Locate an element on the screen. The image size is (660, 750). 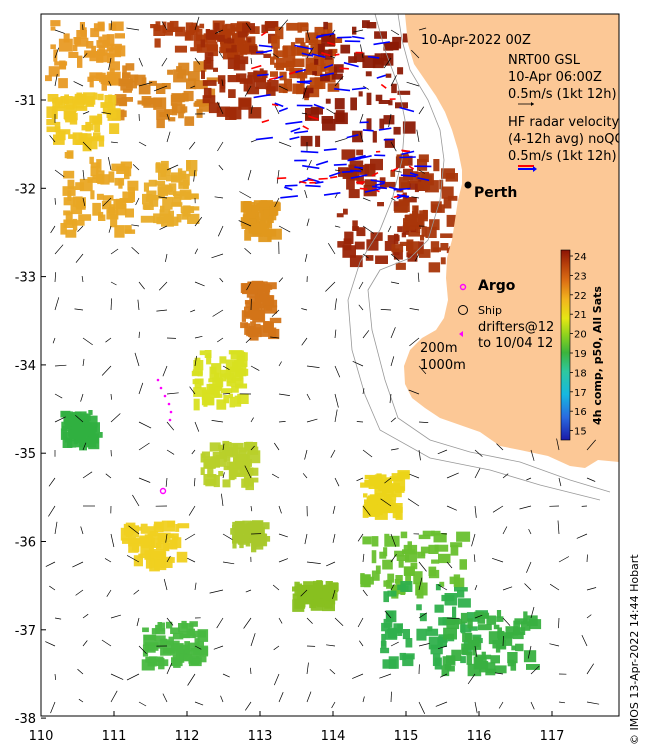
x-tick-label: 113 is located at coordinates (260, 736).